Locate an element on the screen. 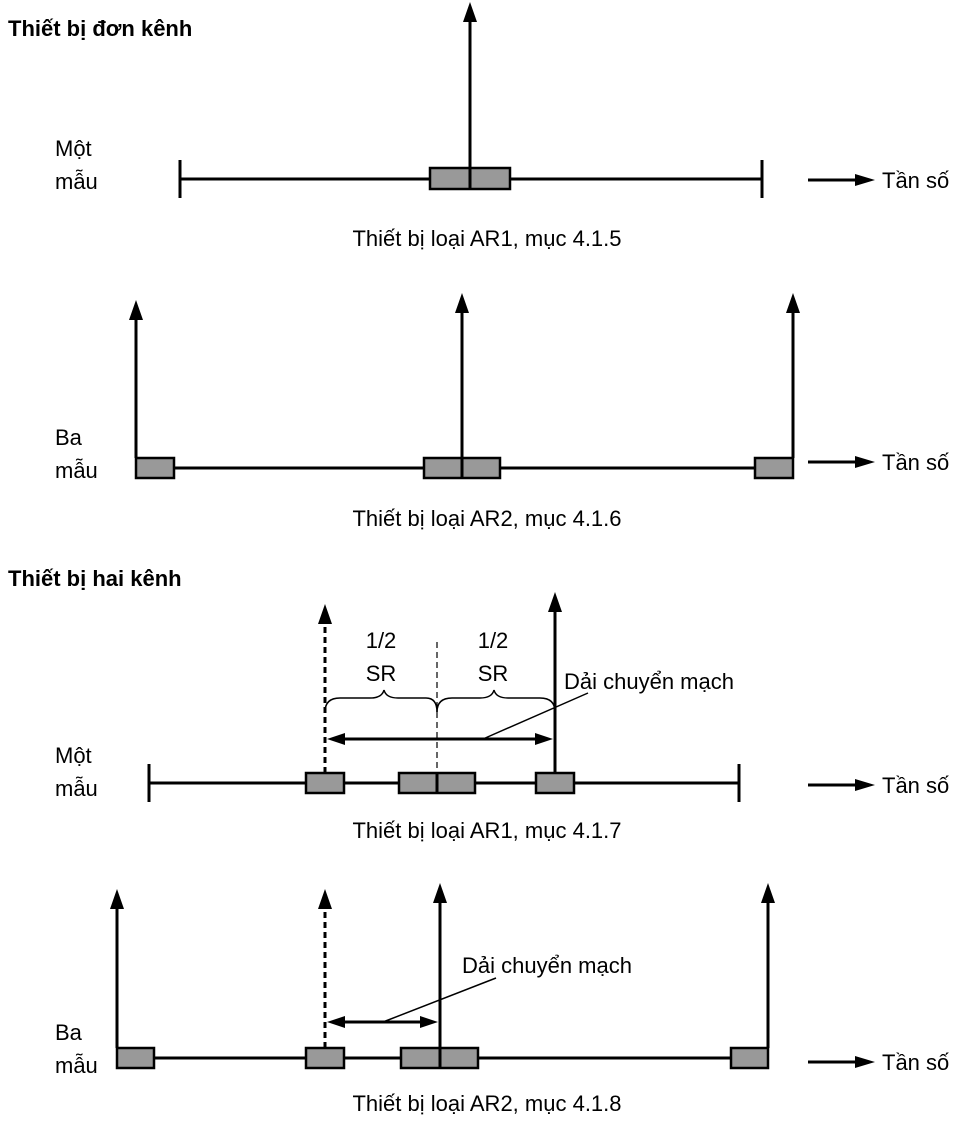 This screenshot has height=1126, width=975. section-title-single-channel: Thiết bị đơn kênh is located at coordinates (100, 28).